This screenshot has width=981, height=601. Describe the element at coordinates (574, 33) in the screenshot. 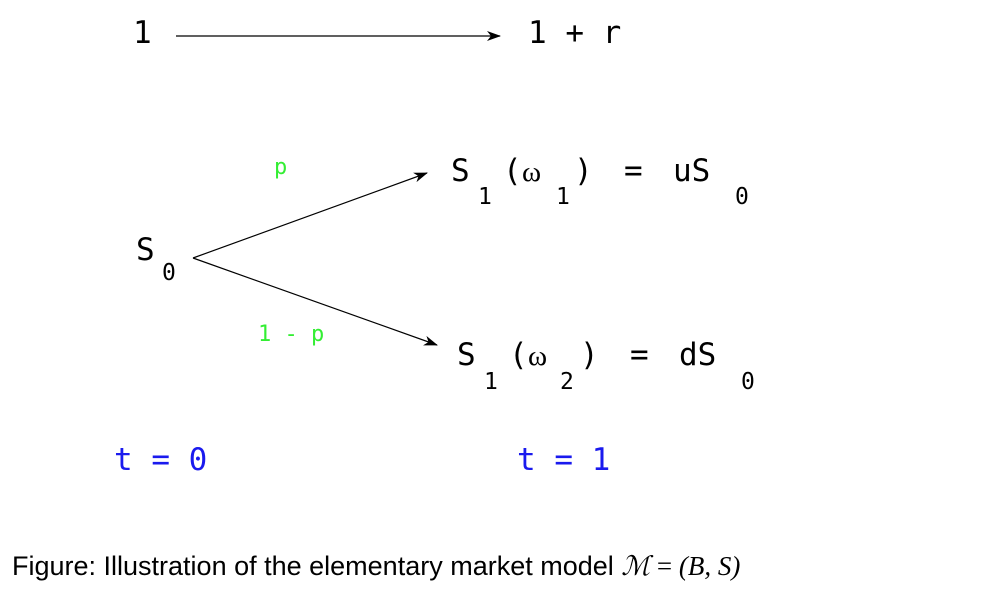

I see `bond-end-label: 1 + r` at that location.